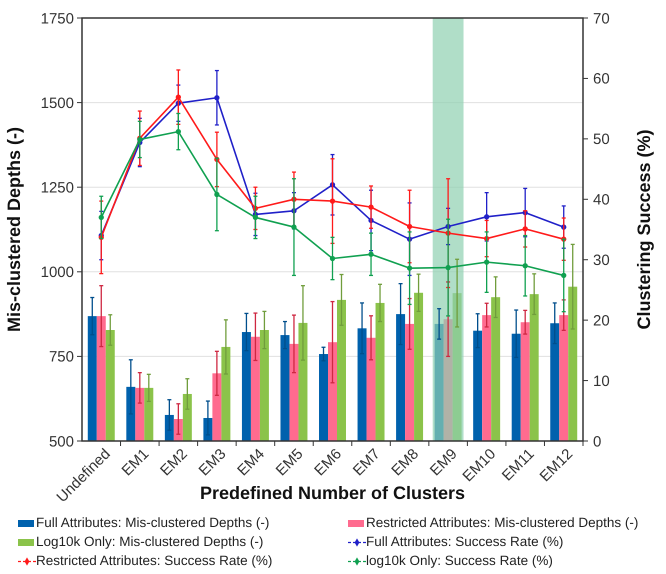 Image resolution: width=666 pixels, height=574 pixels. Describe the element at coordinates (601, 139) in the screenshot. I see `y2-tick-label: 50` at that location.